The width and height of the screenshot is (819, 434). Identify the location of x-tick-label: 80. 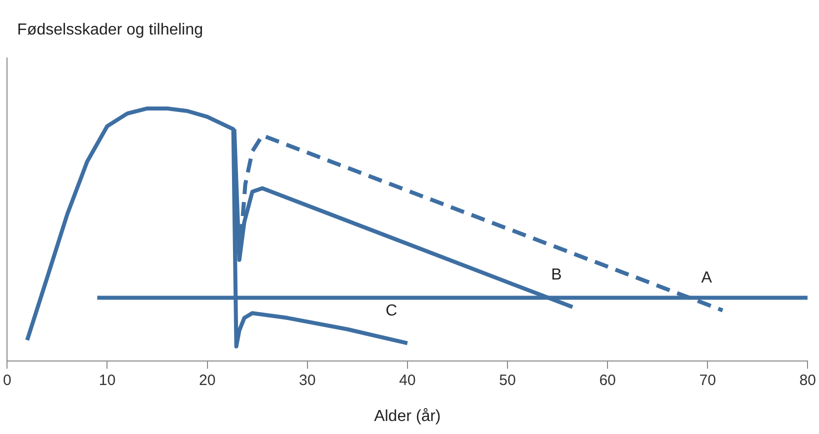
(807, 380).